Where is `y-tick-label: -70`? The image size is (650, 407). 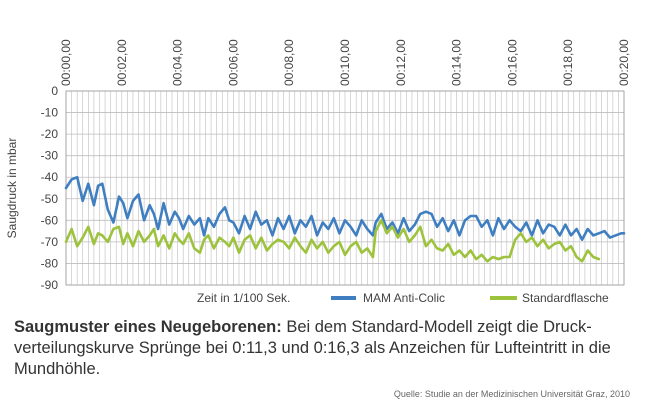
y-tick-label: -70 is located at coordinates (50, 242).